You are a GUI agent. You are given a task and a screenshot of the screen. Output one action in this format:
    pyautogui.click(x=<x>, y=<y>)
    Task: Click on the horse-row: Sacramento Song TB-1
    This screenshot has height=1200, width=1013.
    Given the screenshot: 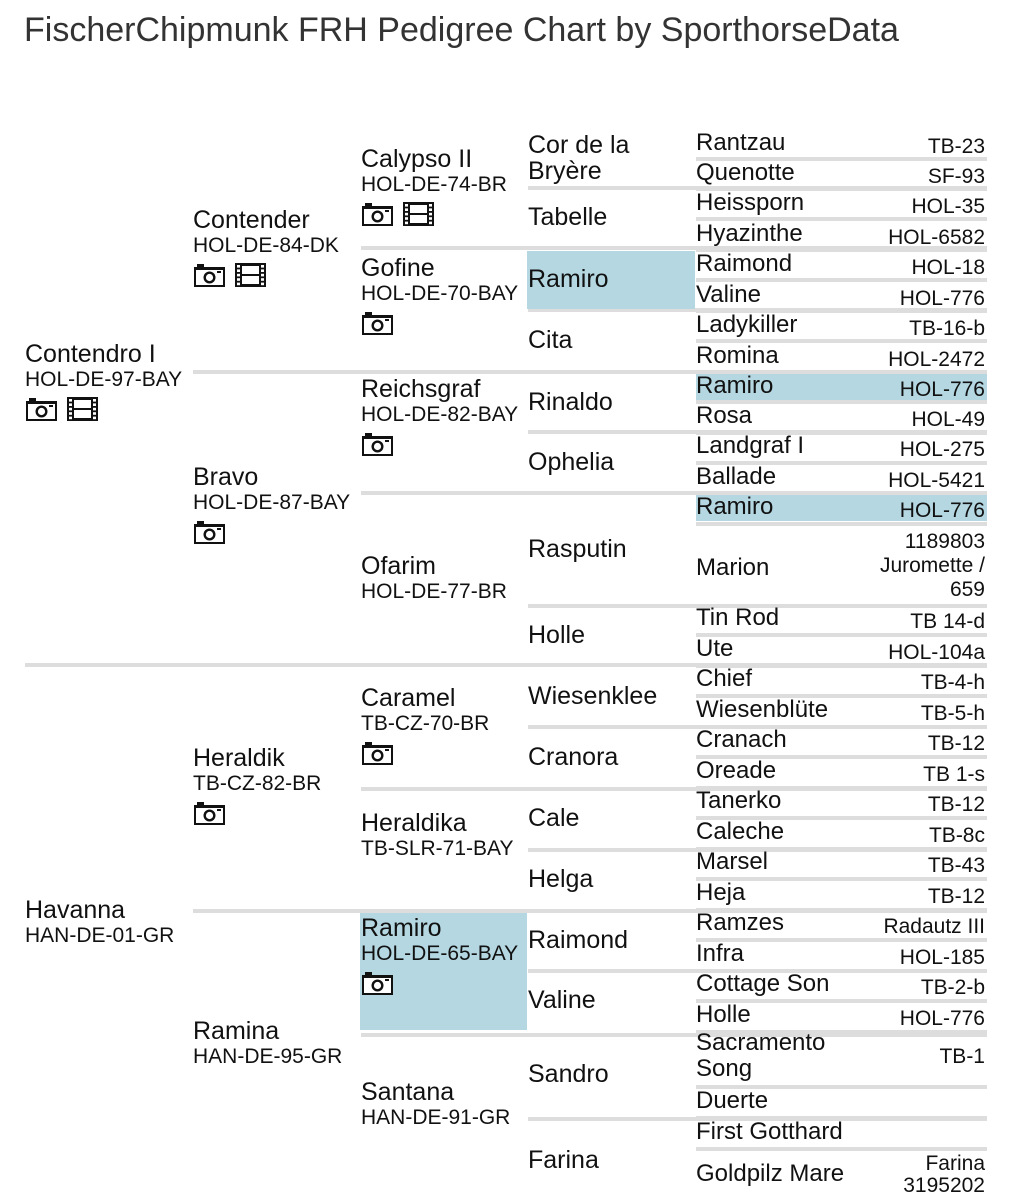 What is the action you would take?
    pyautogui.click(x=841, y=1056)
    